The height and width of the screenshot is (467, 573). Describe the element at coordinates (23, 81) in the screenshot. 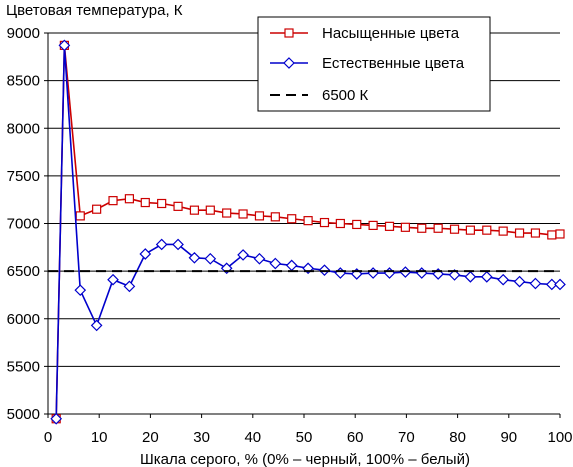

I see `y-tick-label: 8500` at that location.